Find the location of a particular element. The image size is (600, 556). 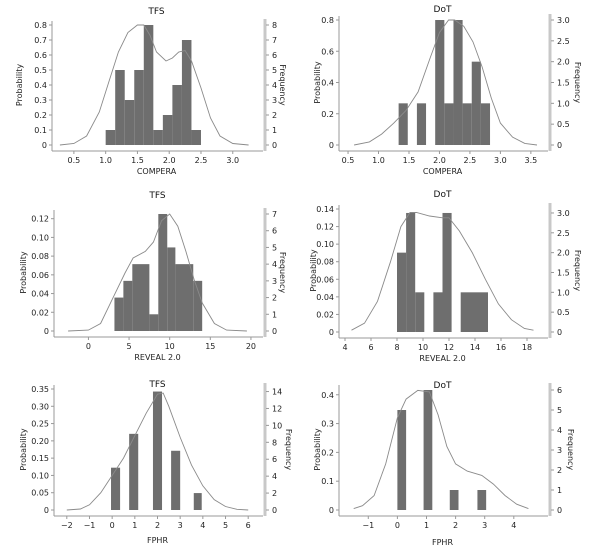

y-tick-label: 0.3 is located at coordinates (327, 424).